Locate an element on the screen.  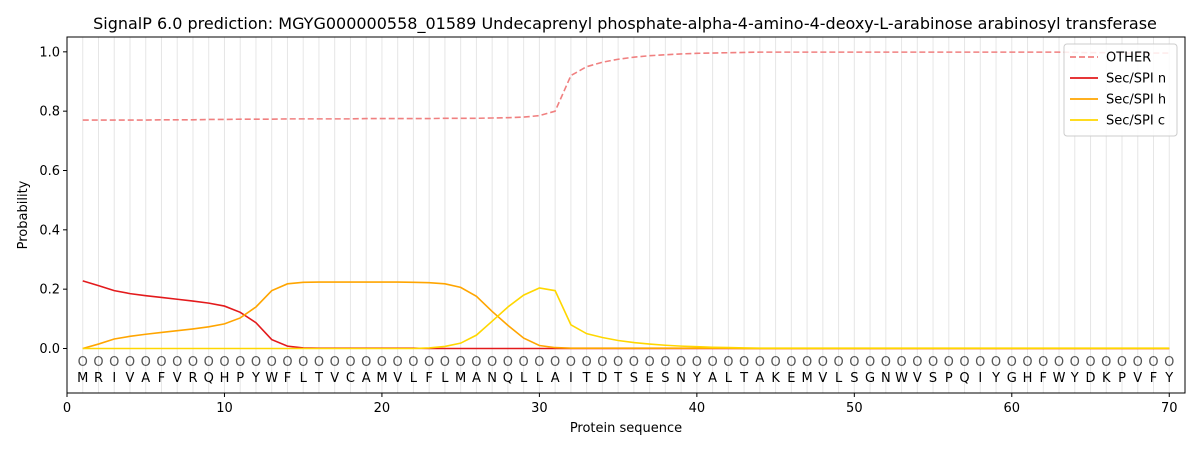
legend: OTHER Sec/SPI n Sec/SPI h Sec/SPI c is located at coordinates (1120, 90).